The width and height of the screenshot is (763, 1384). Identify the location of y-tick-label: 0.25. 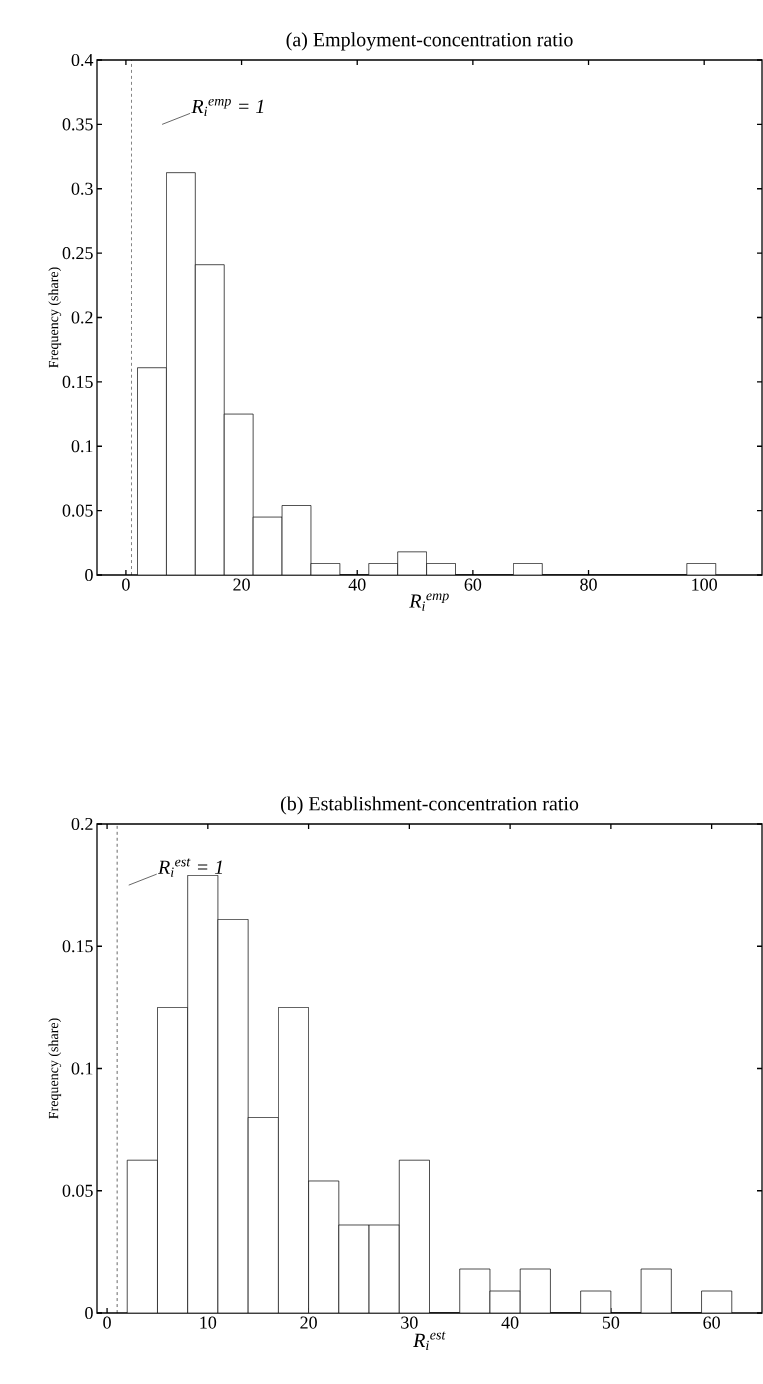
(77, 253).